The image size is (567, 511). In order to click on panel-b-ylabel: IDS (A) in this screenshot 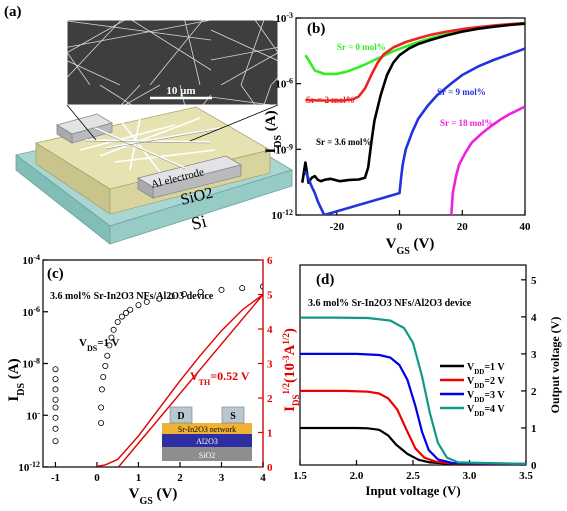, I will do `click(273, 131)`.